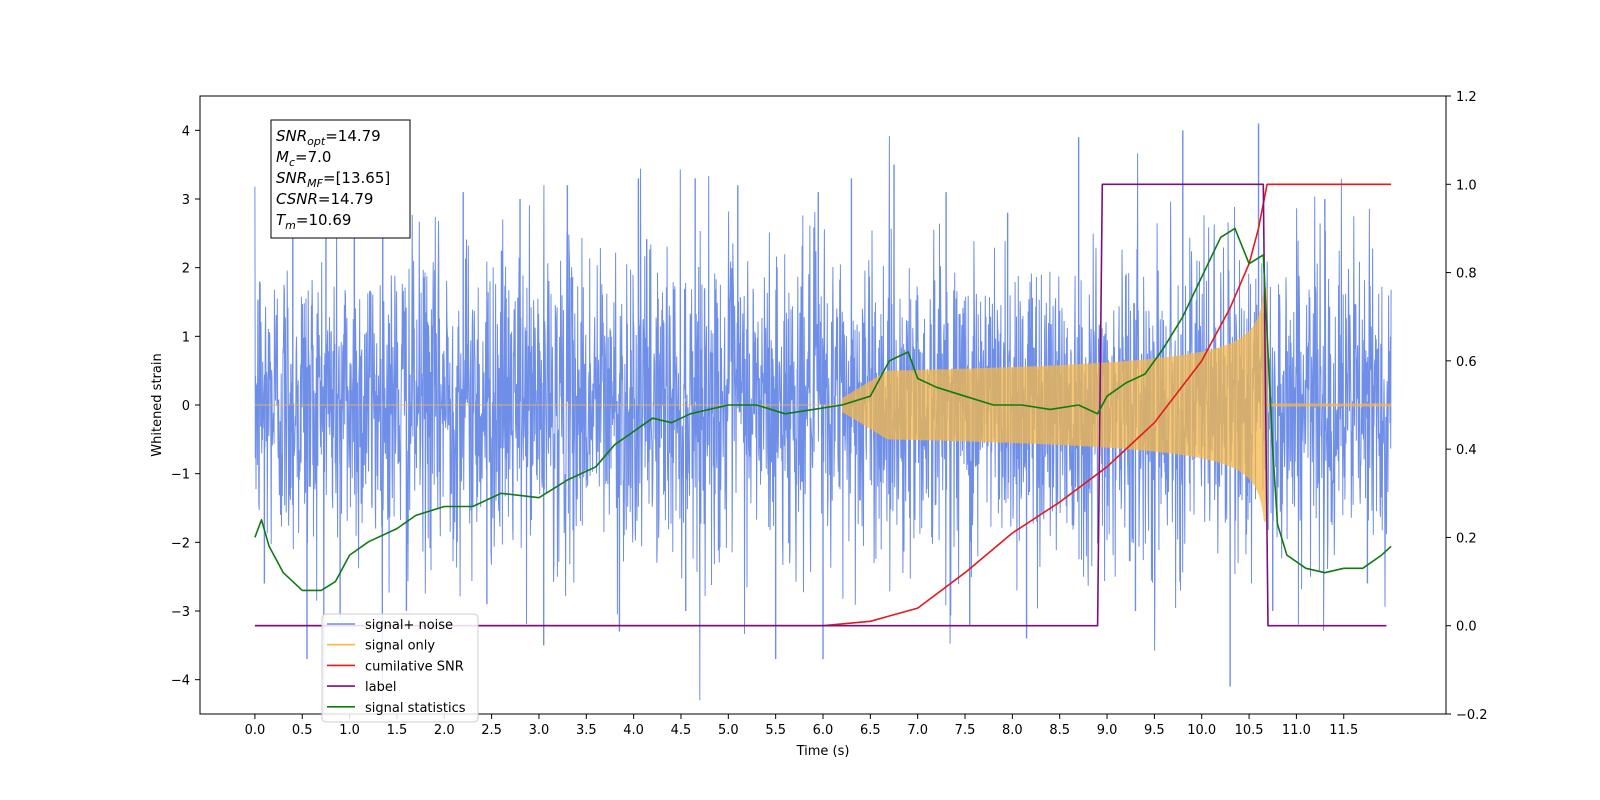 This screenshot has height=800, width=1600. Describe the element at coordinates (1466, 274) in the screenshot. I see `y2-tick-label: 0.8` at that location.